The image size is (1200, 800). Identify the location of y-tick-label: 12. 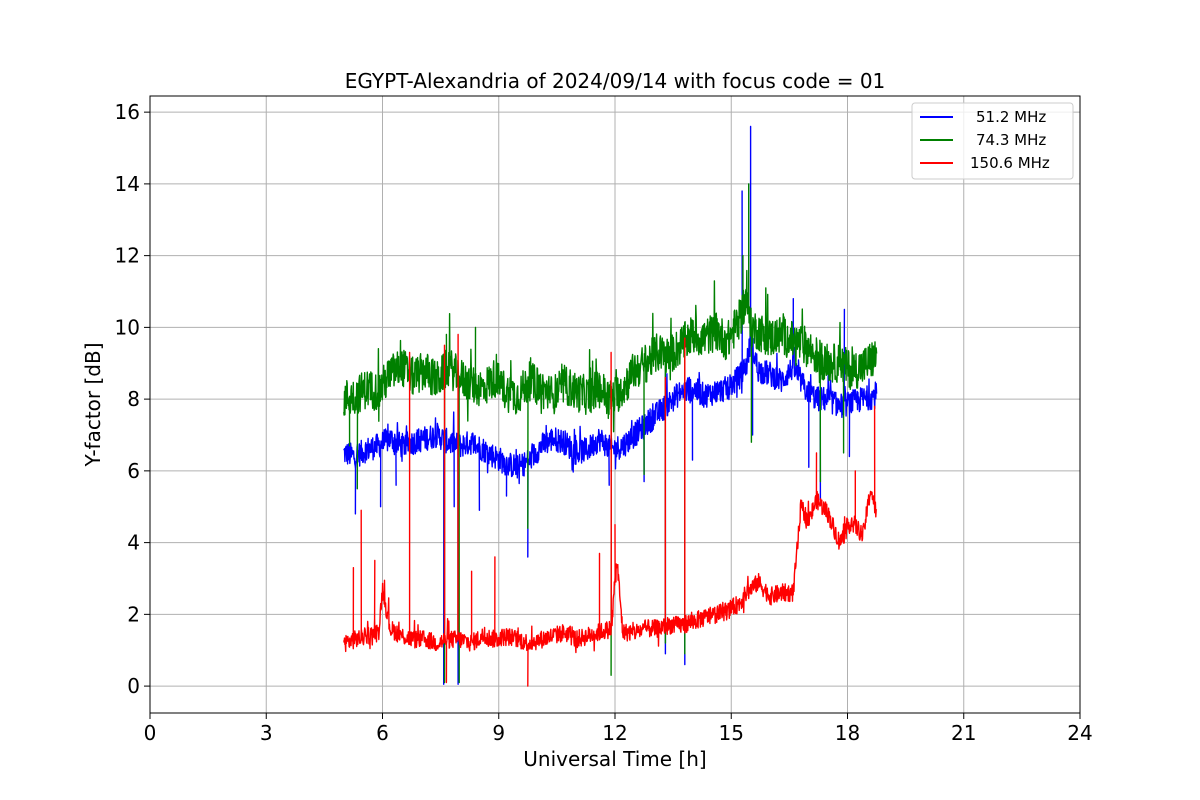
(127, 256).